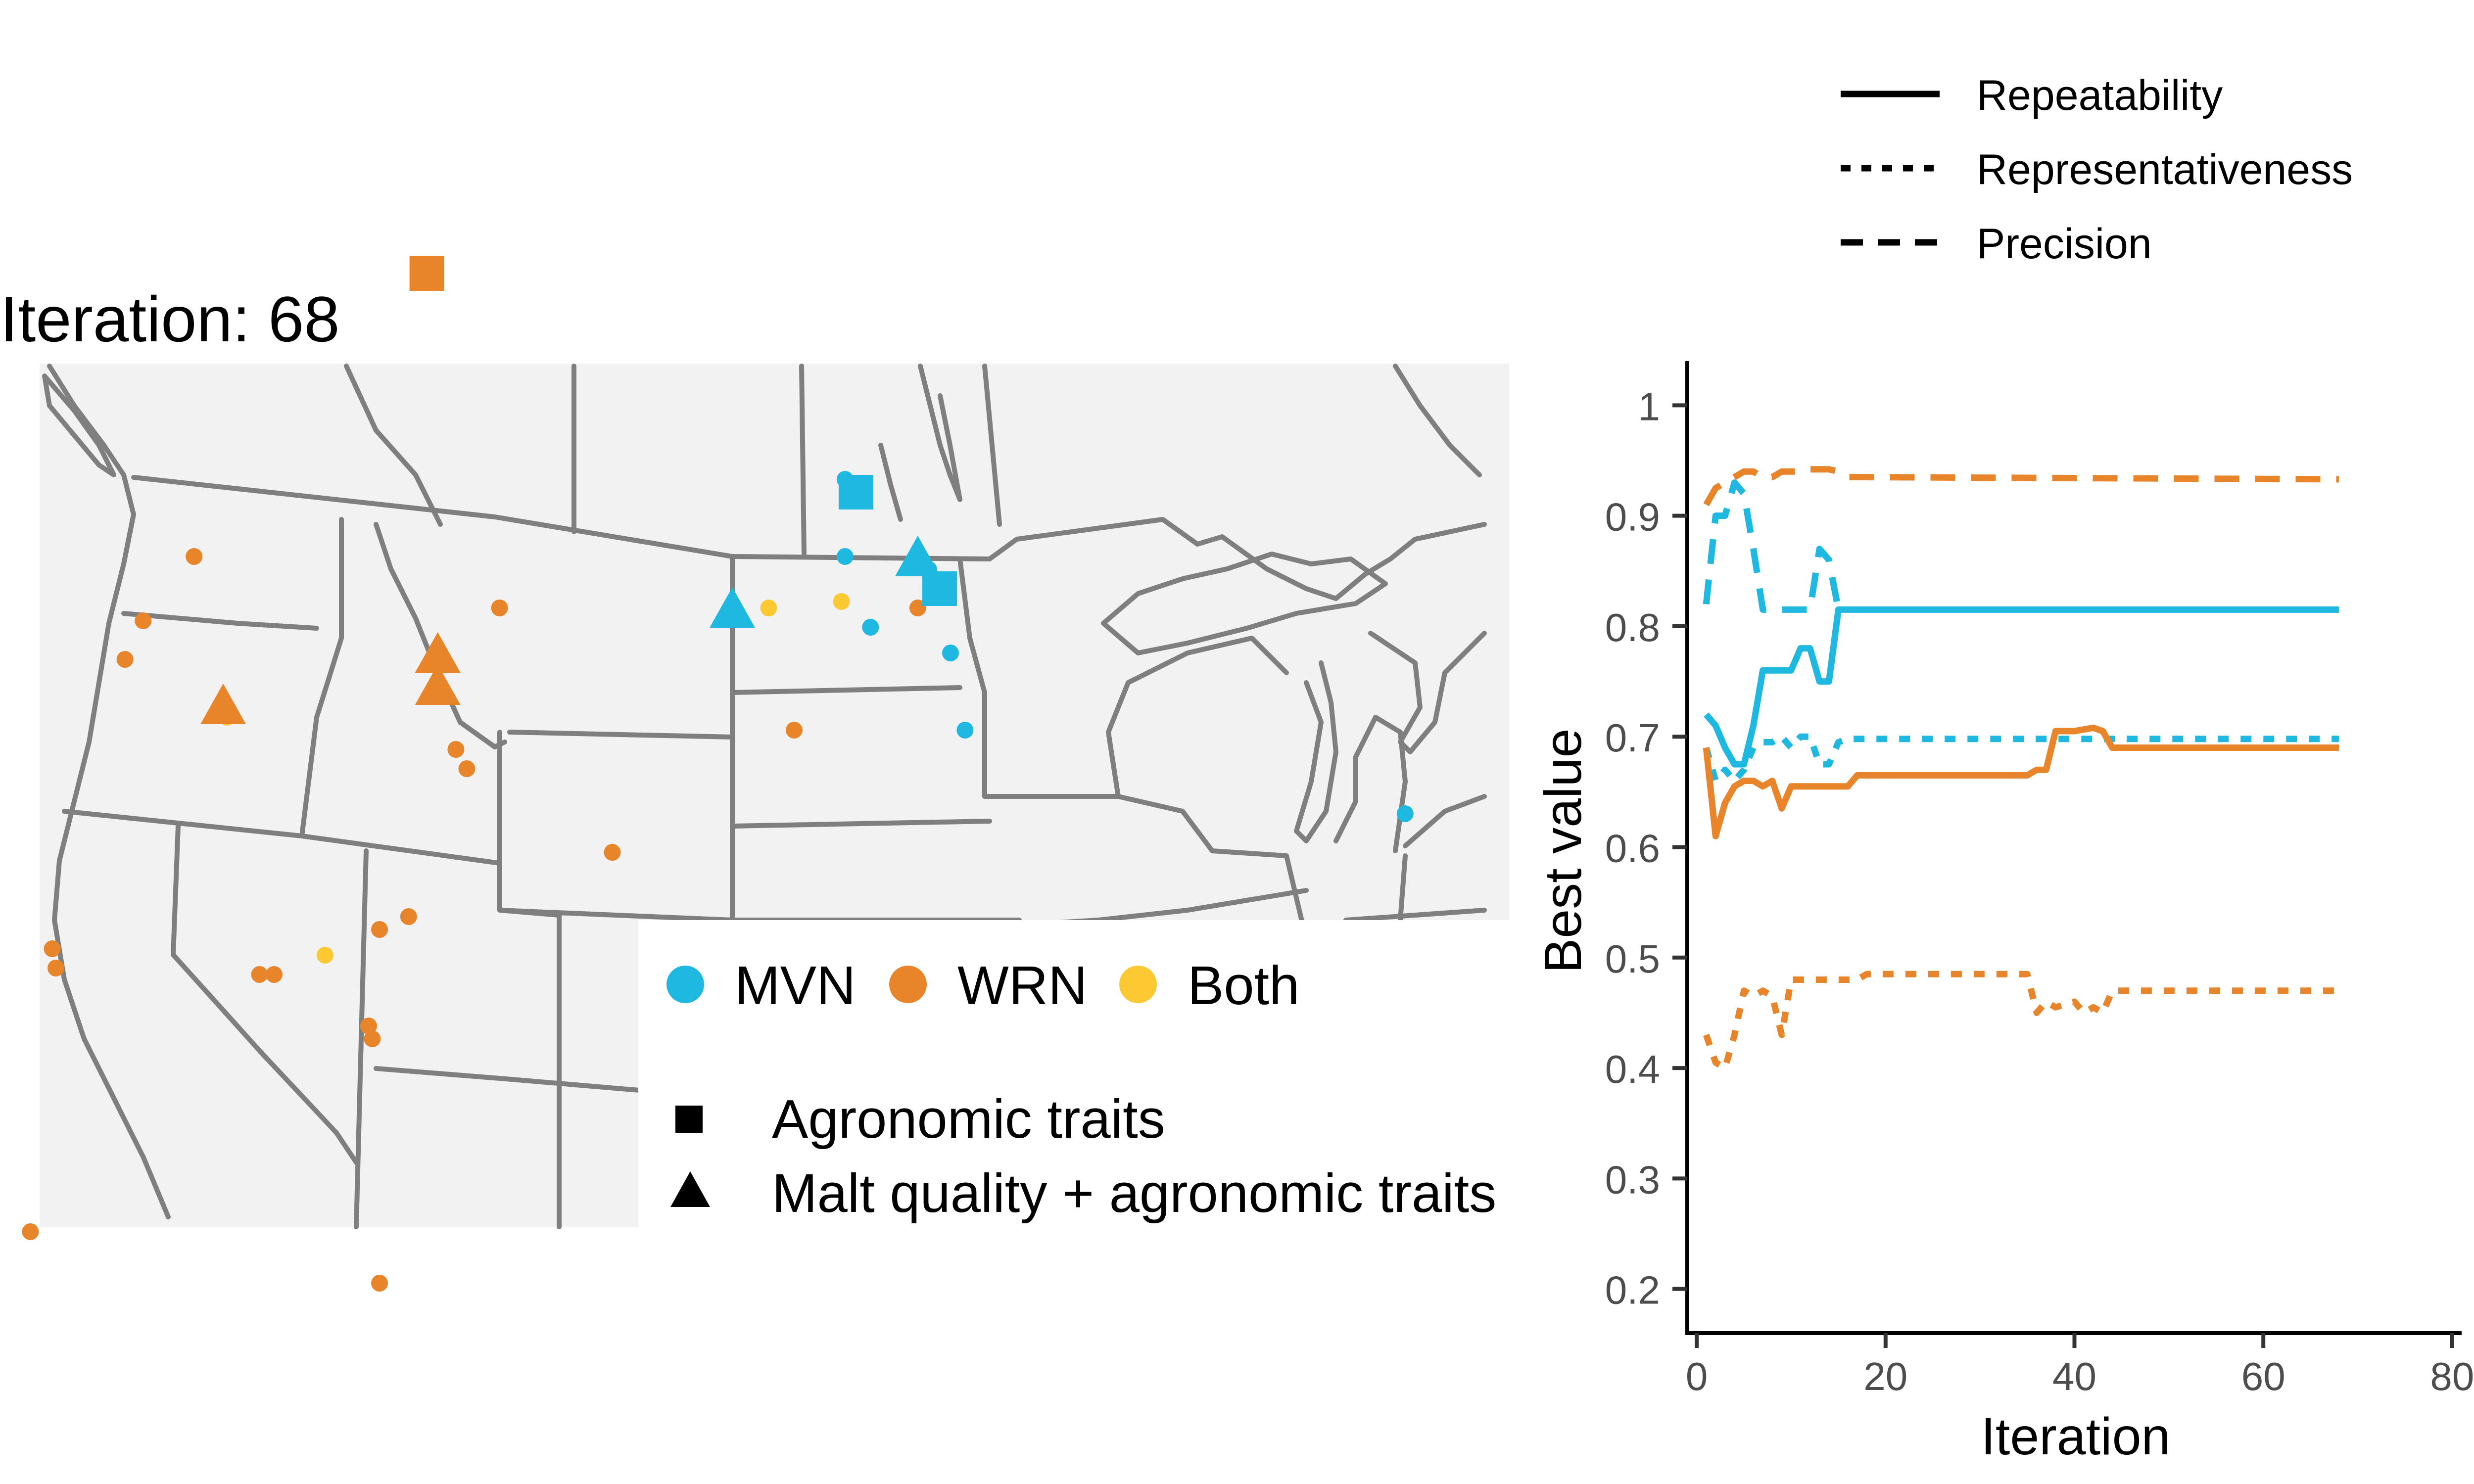 The height and width of the screenshot is (1484, 2474). Describe the element at coordinates (1697, 1376) in the screenshot. I see `x-tick-label: 0` at that location.